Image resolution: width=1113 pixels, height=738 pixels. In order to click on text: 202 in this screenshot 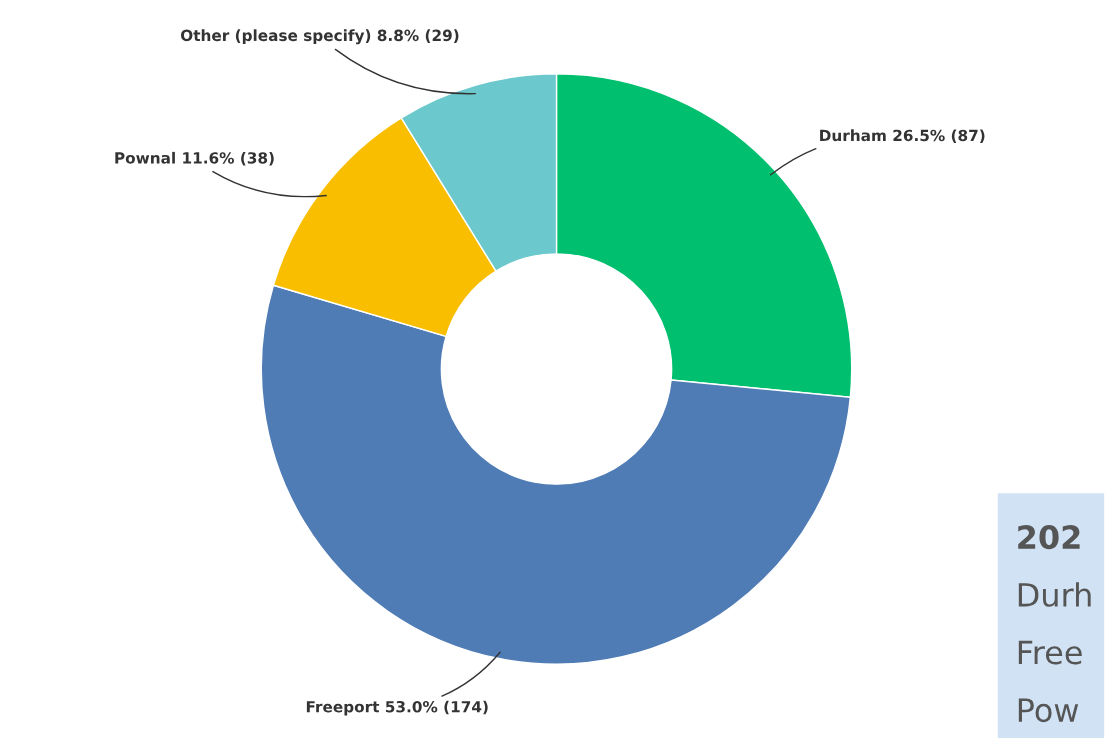, I will do `click(1049, 537)`.